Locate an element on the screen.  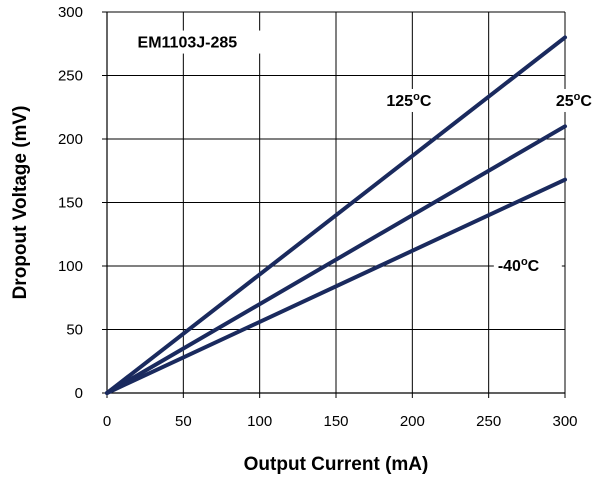
y-tick-label: 100 is located at coordinates (70, 266).